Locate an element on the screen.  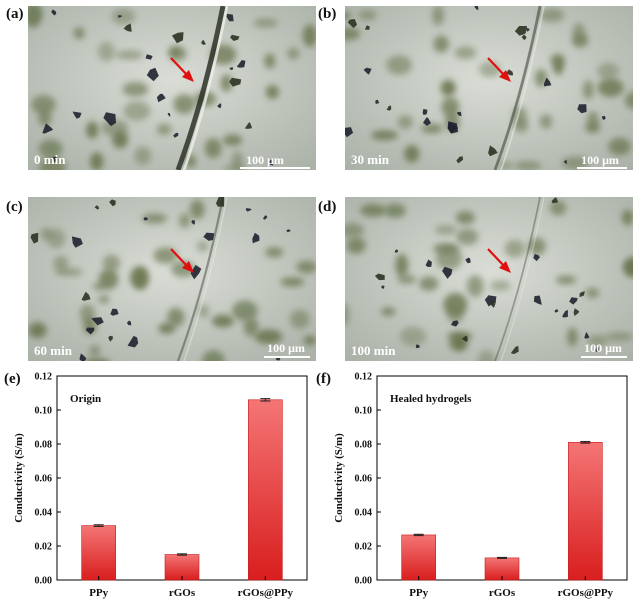
chart-title: Origin is located at coordinates (85, 399).